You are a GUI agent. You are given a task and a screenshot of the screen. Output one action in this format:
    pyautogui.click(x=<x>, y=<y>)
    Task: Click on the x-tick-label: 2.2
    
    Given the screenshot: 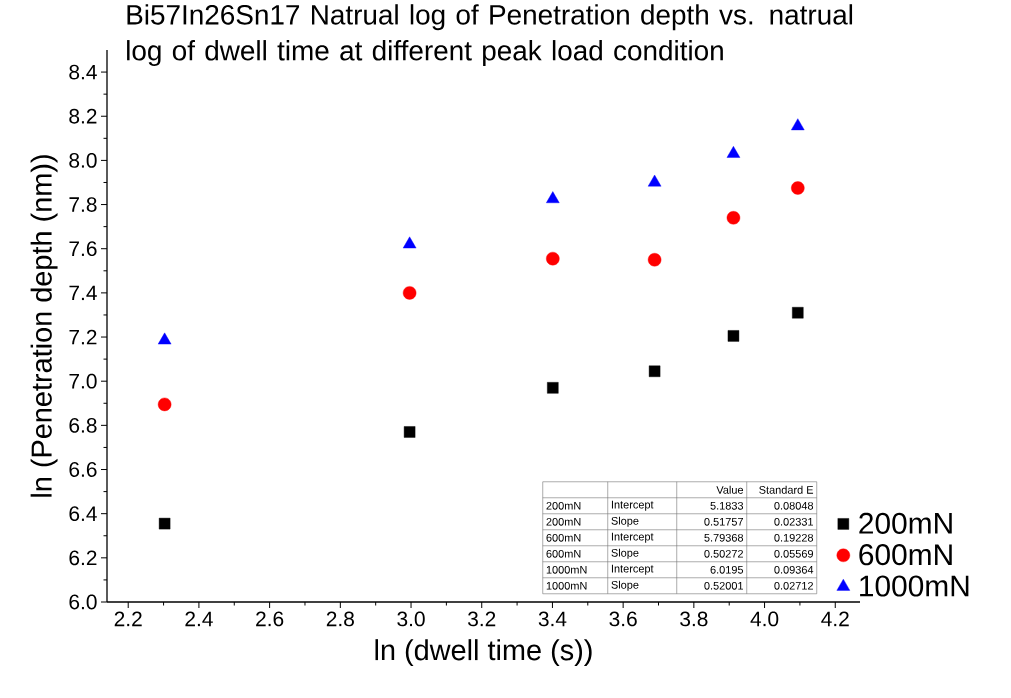 What is the action you would take?
    pyautogui.click(x=128, y=619)
    